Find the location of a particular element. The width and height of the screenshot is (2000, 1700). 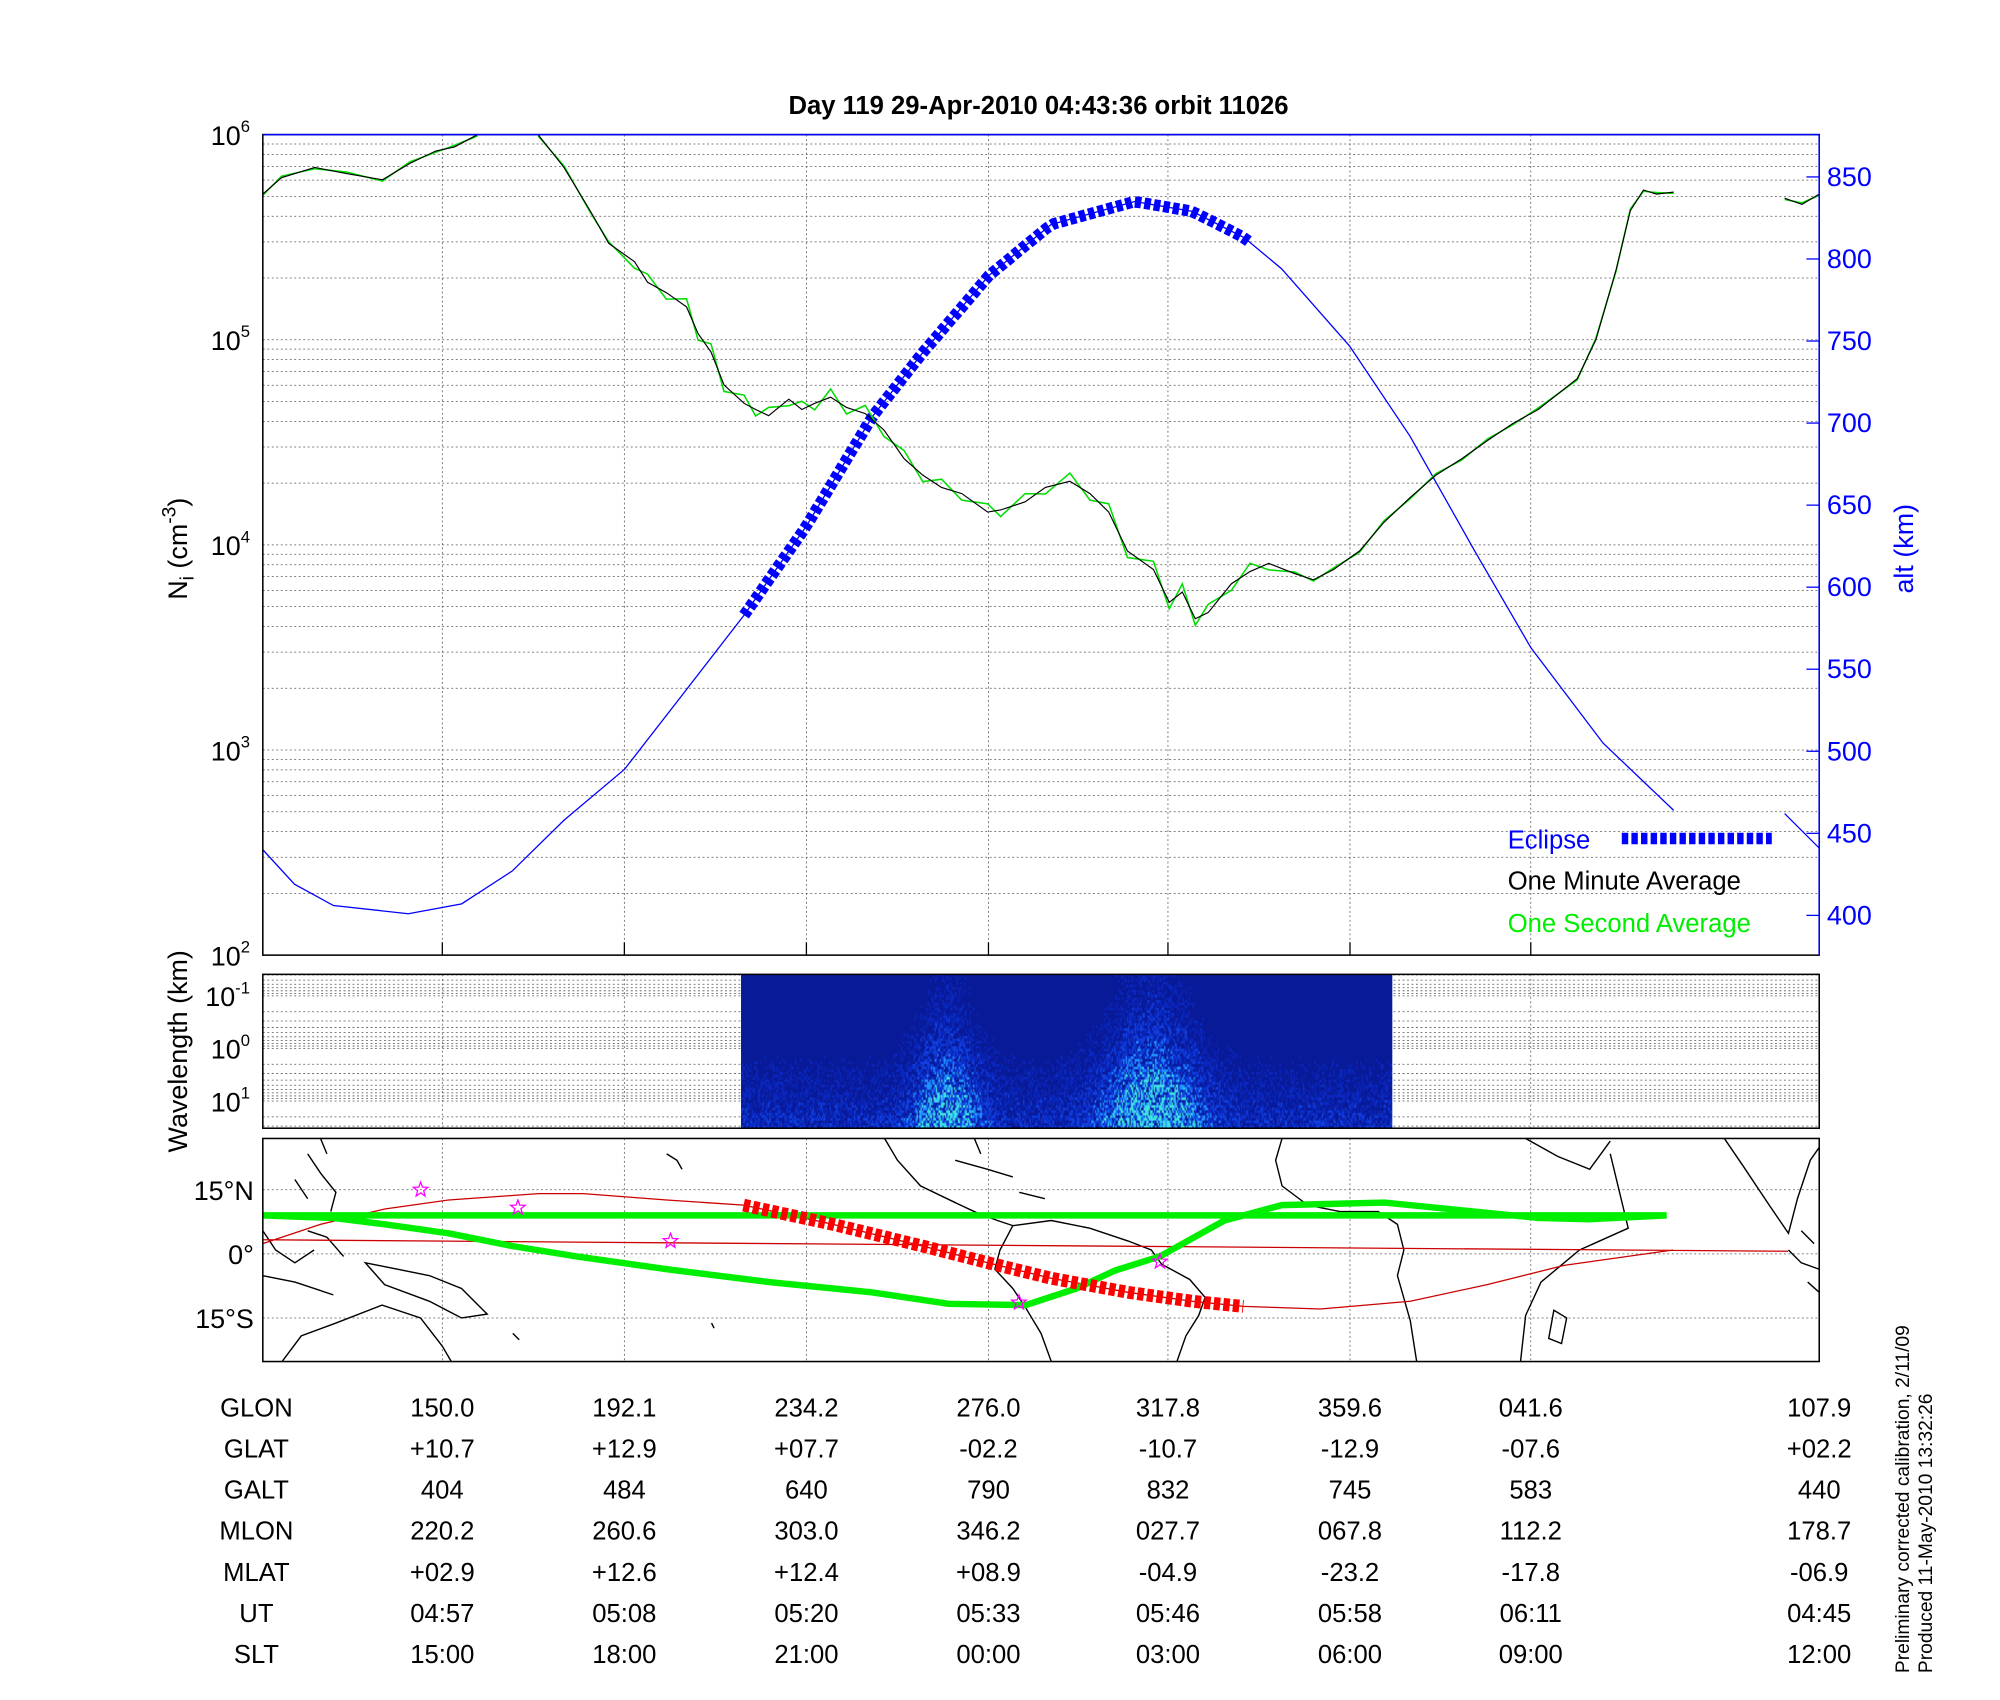

altitude-tick-label: 550 is located at coordinates (1849, 669).